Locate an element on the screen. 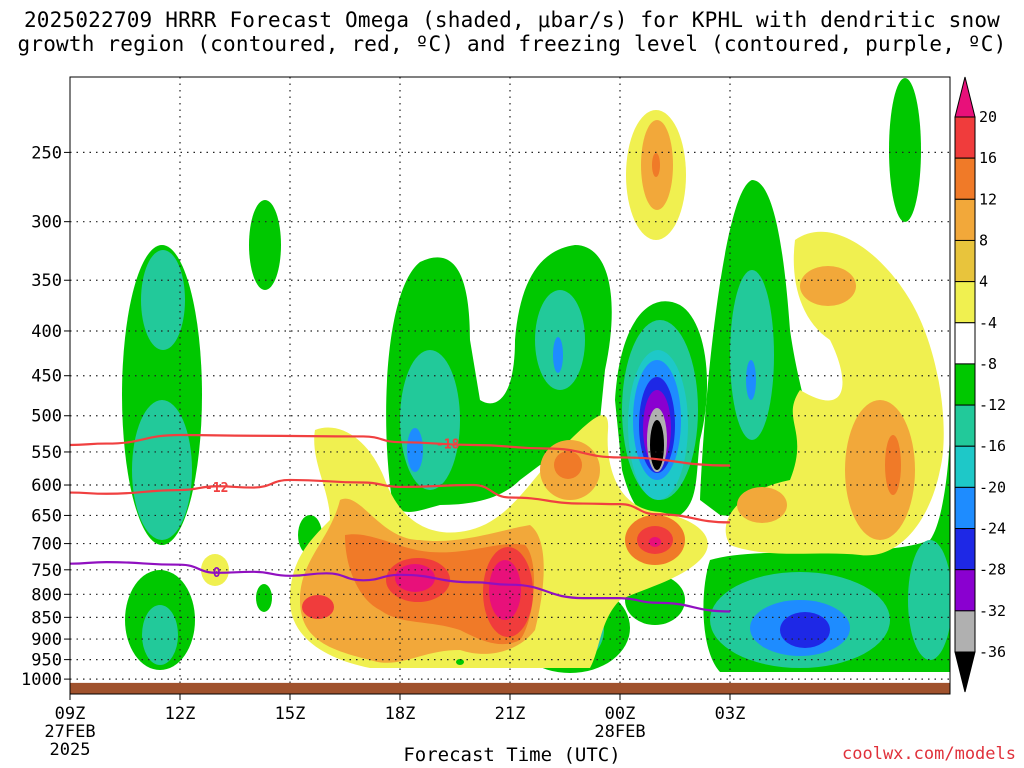 This screenshot has height=768, width=1024. colorbar-bottom-triangle is located at coordinates (965, 672).